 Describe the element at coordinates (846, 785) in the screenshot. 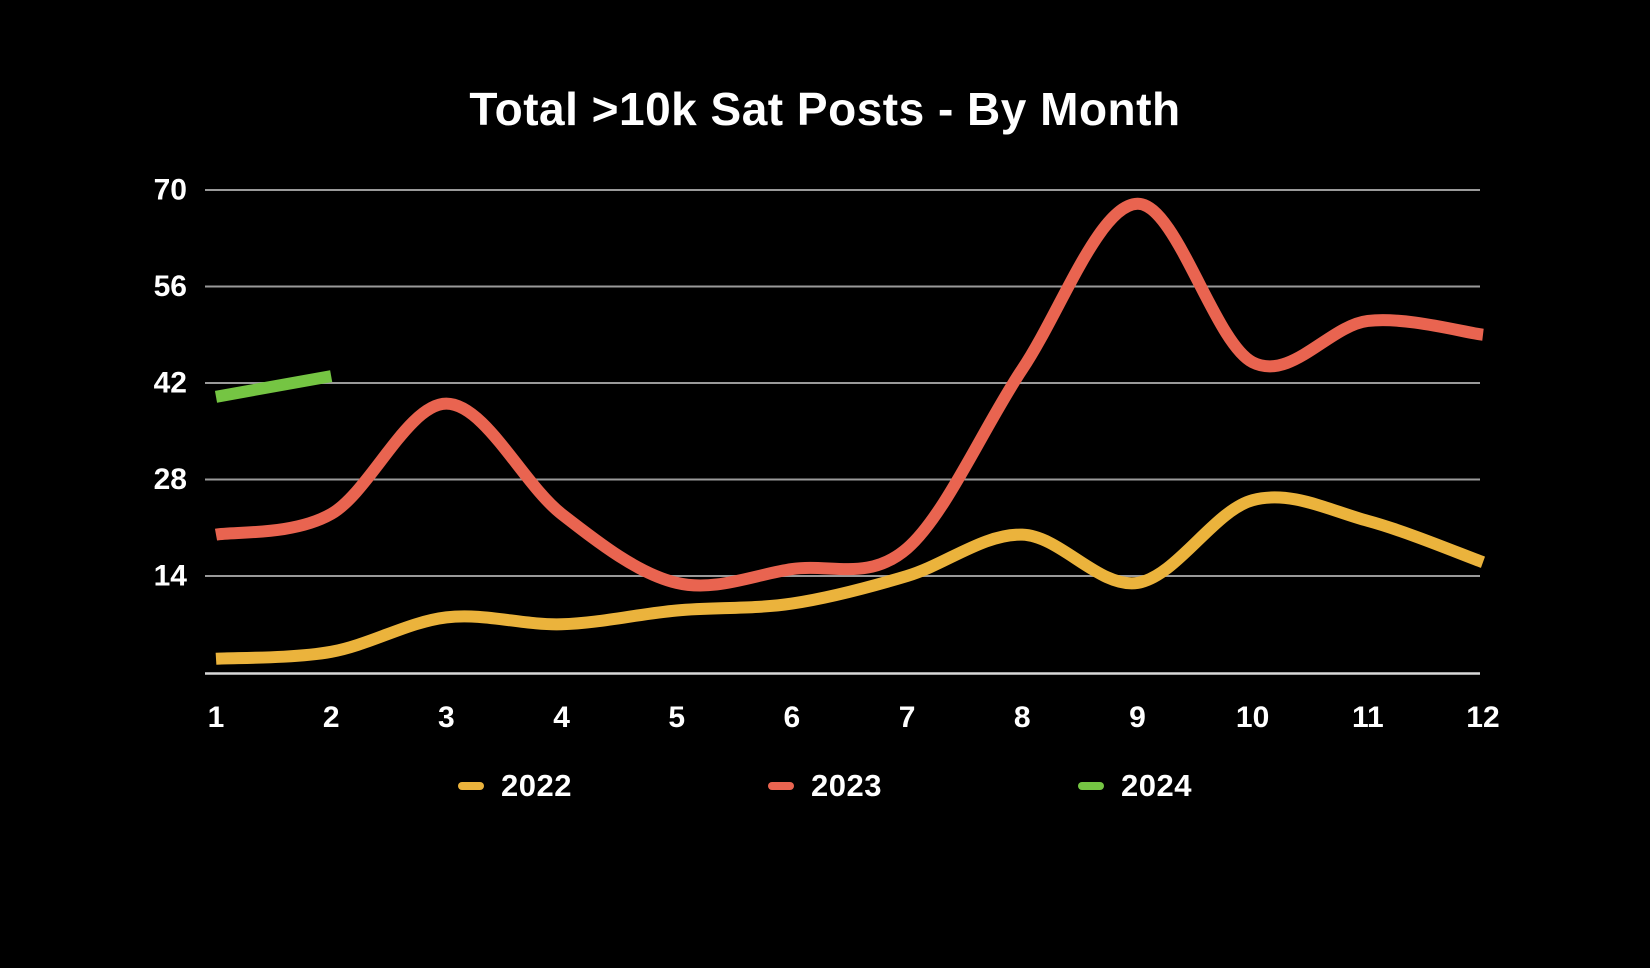

I see `legend-label-2023: 2023` at that location.